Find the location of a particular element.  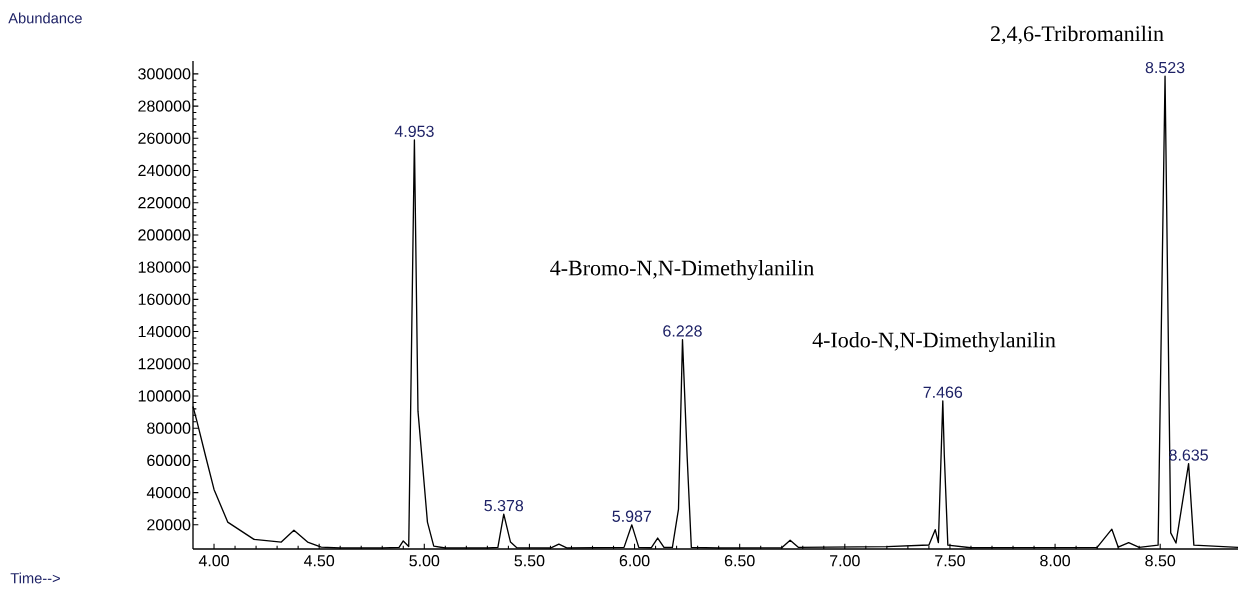

y-tick-label: 120000 is located at coordinates (164, 364).